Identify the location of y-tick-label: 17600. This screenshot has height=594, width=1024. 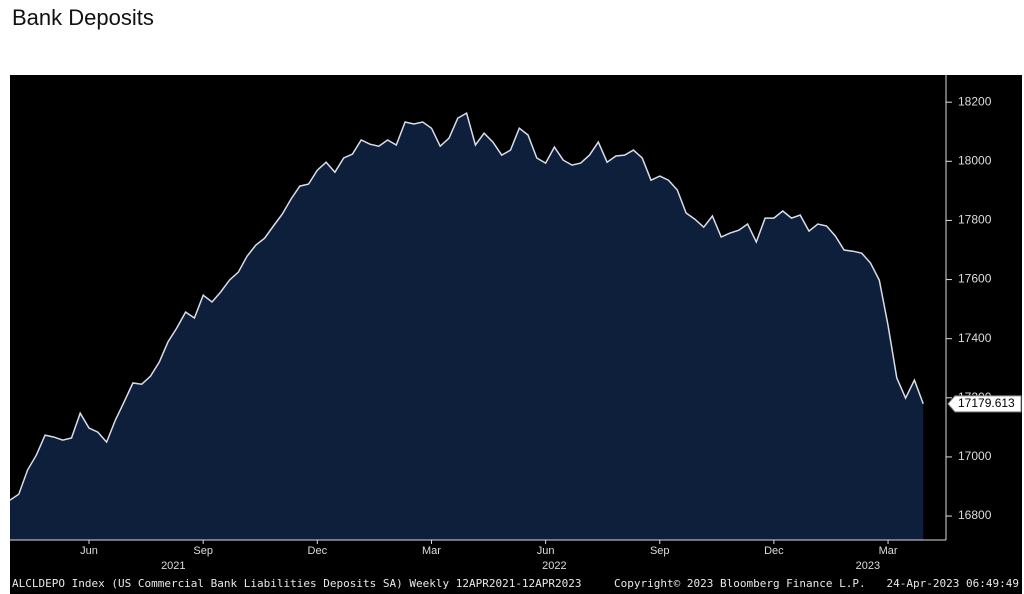
(975, 279).